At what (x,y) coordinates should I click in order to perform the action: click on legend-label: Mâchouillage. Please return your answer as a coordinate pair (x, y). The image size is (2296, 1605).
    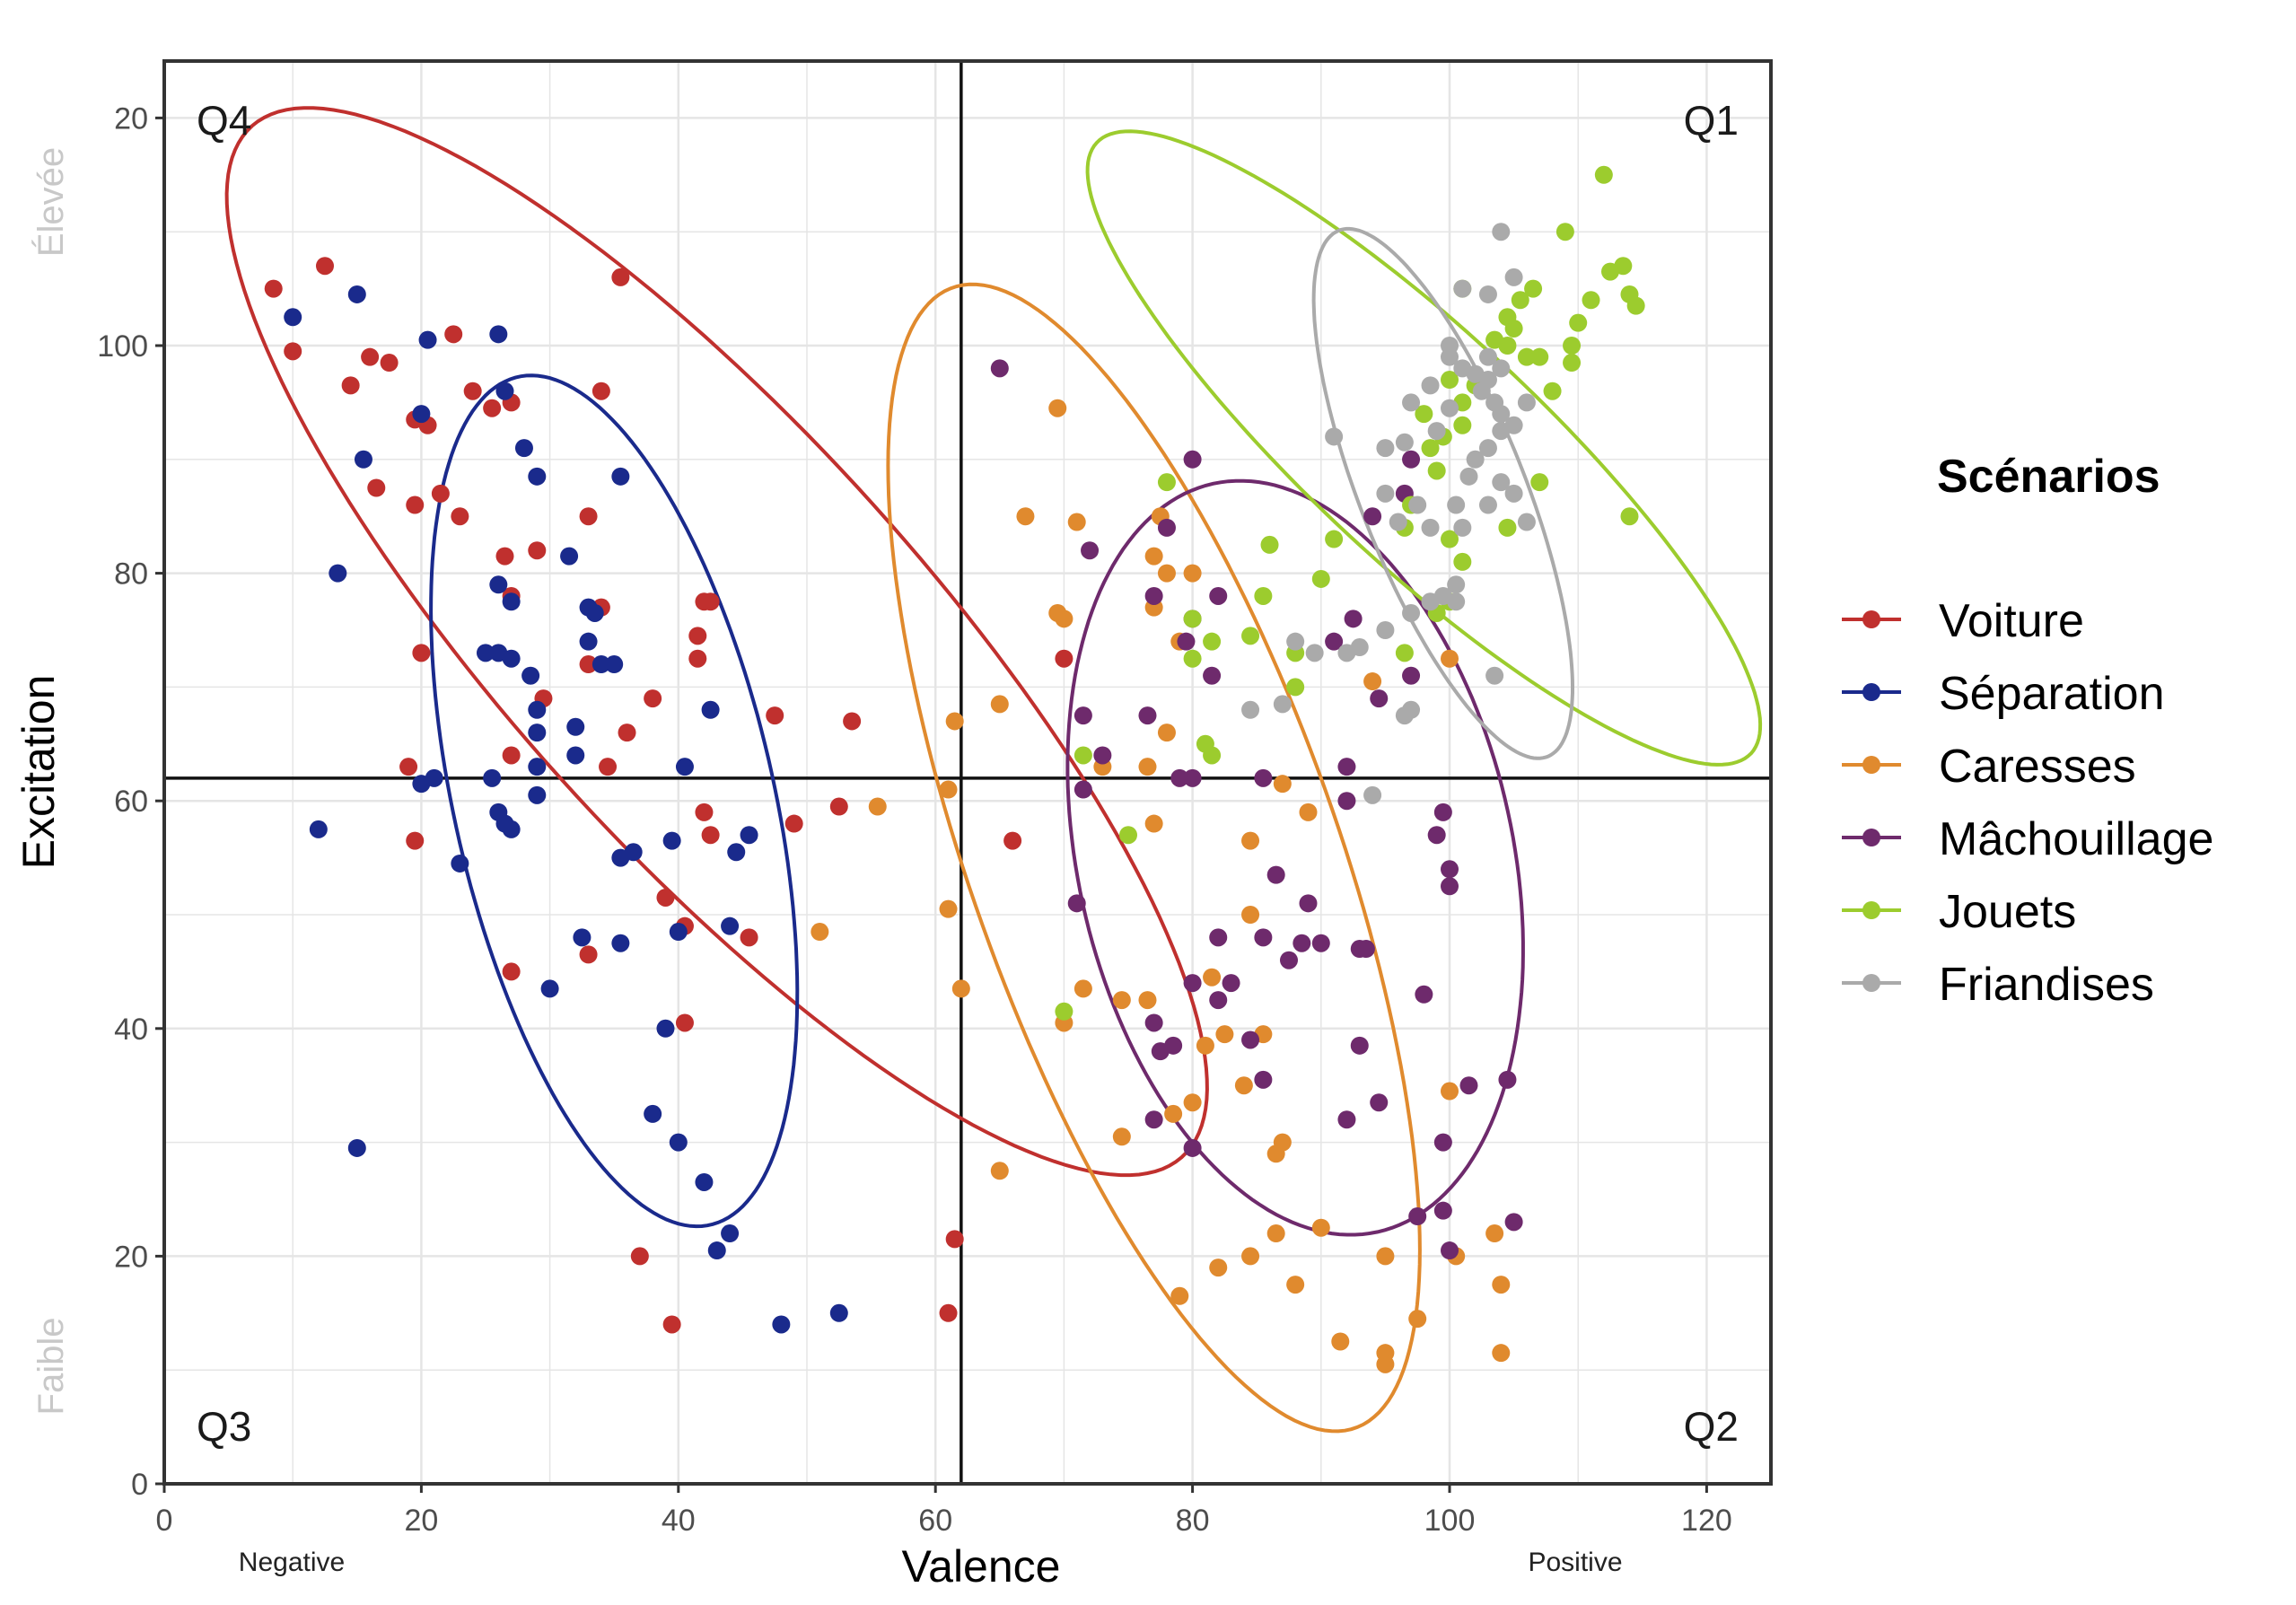
    Looking at the image, I should click on (2076, 839).